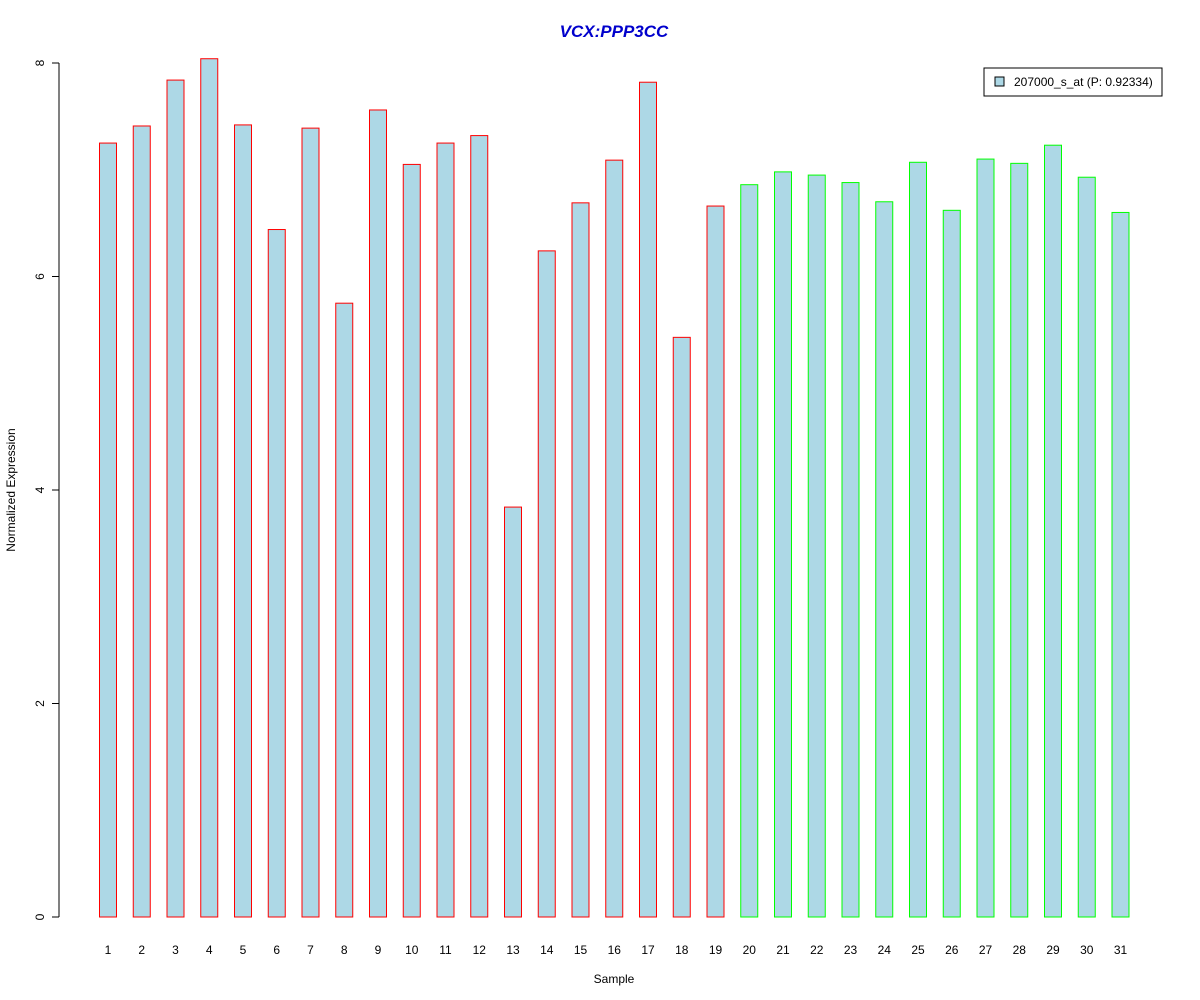  What do you see at coordinates (1083, 82) in the screenshot?
I see `legend-entry: 207000_s_at (P: 0.92334)` at bounding box center [1083, 82].